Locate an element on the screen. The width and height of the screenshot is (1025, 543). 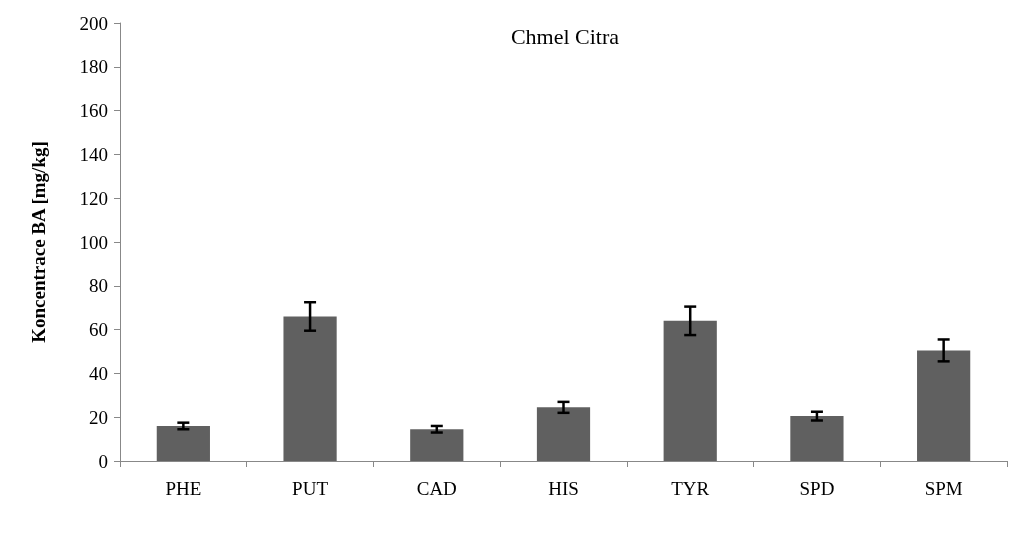
y-tick-label: 180 is located at coordinates (93, 67).